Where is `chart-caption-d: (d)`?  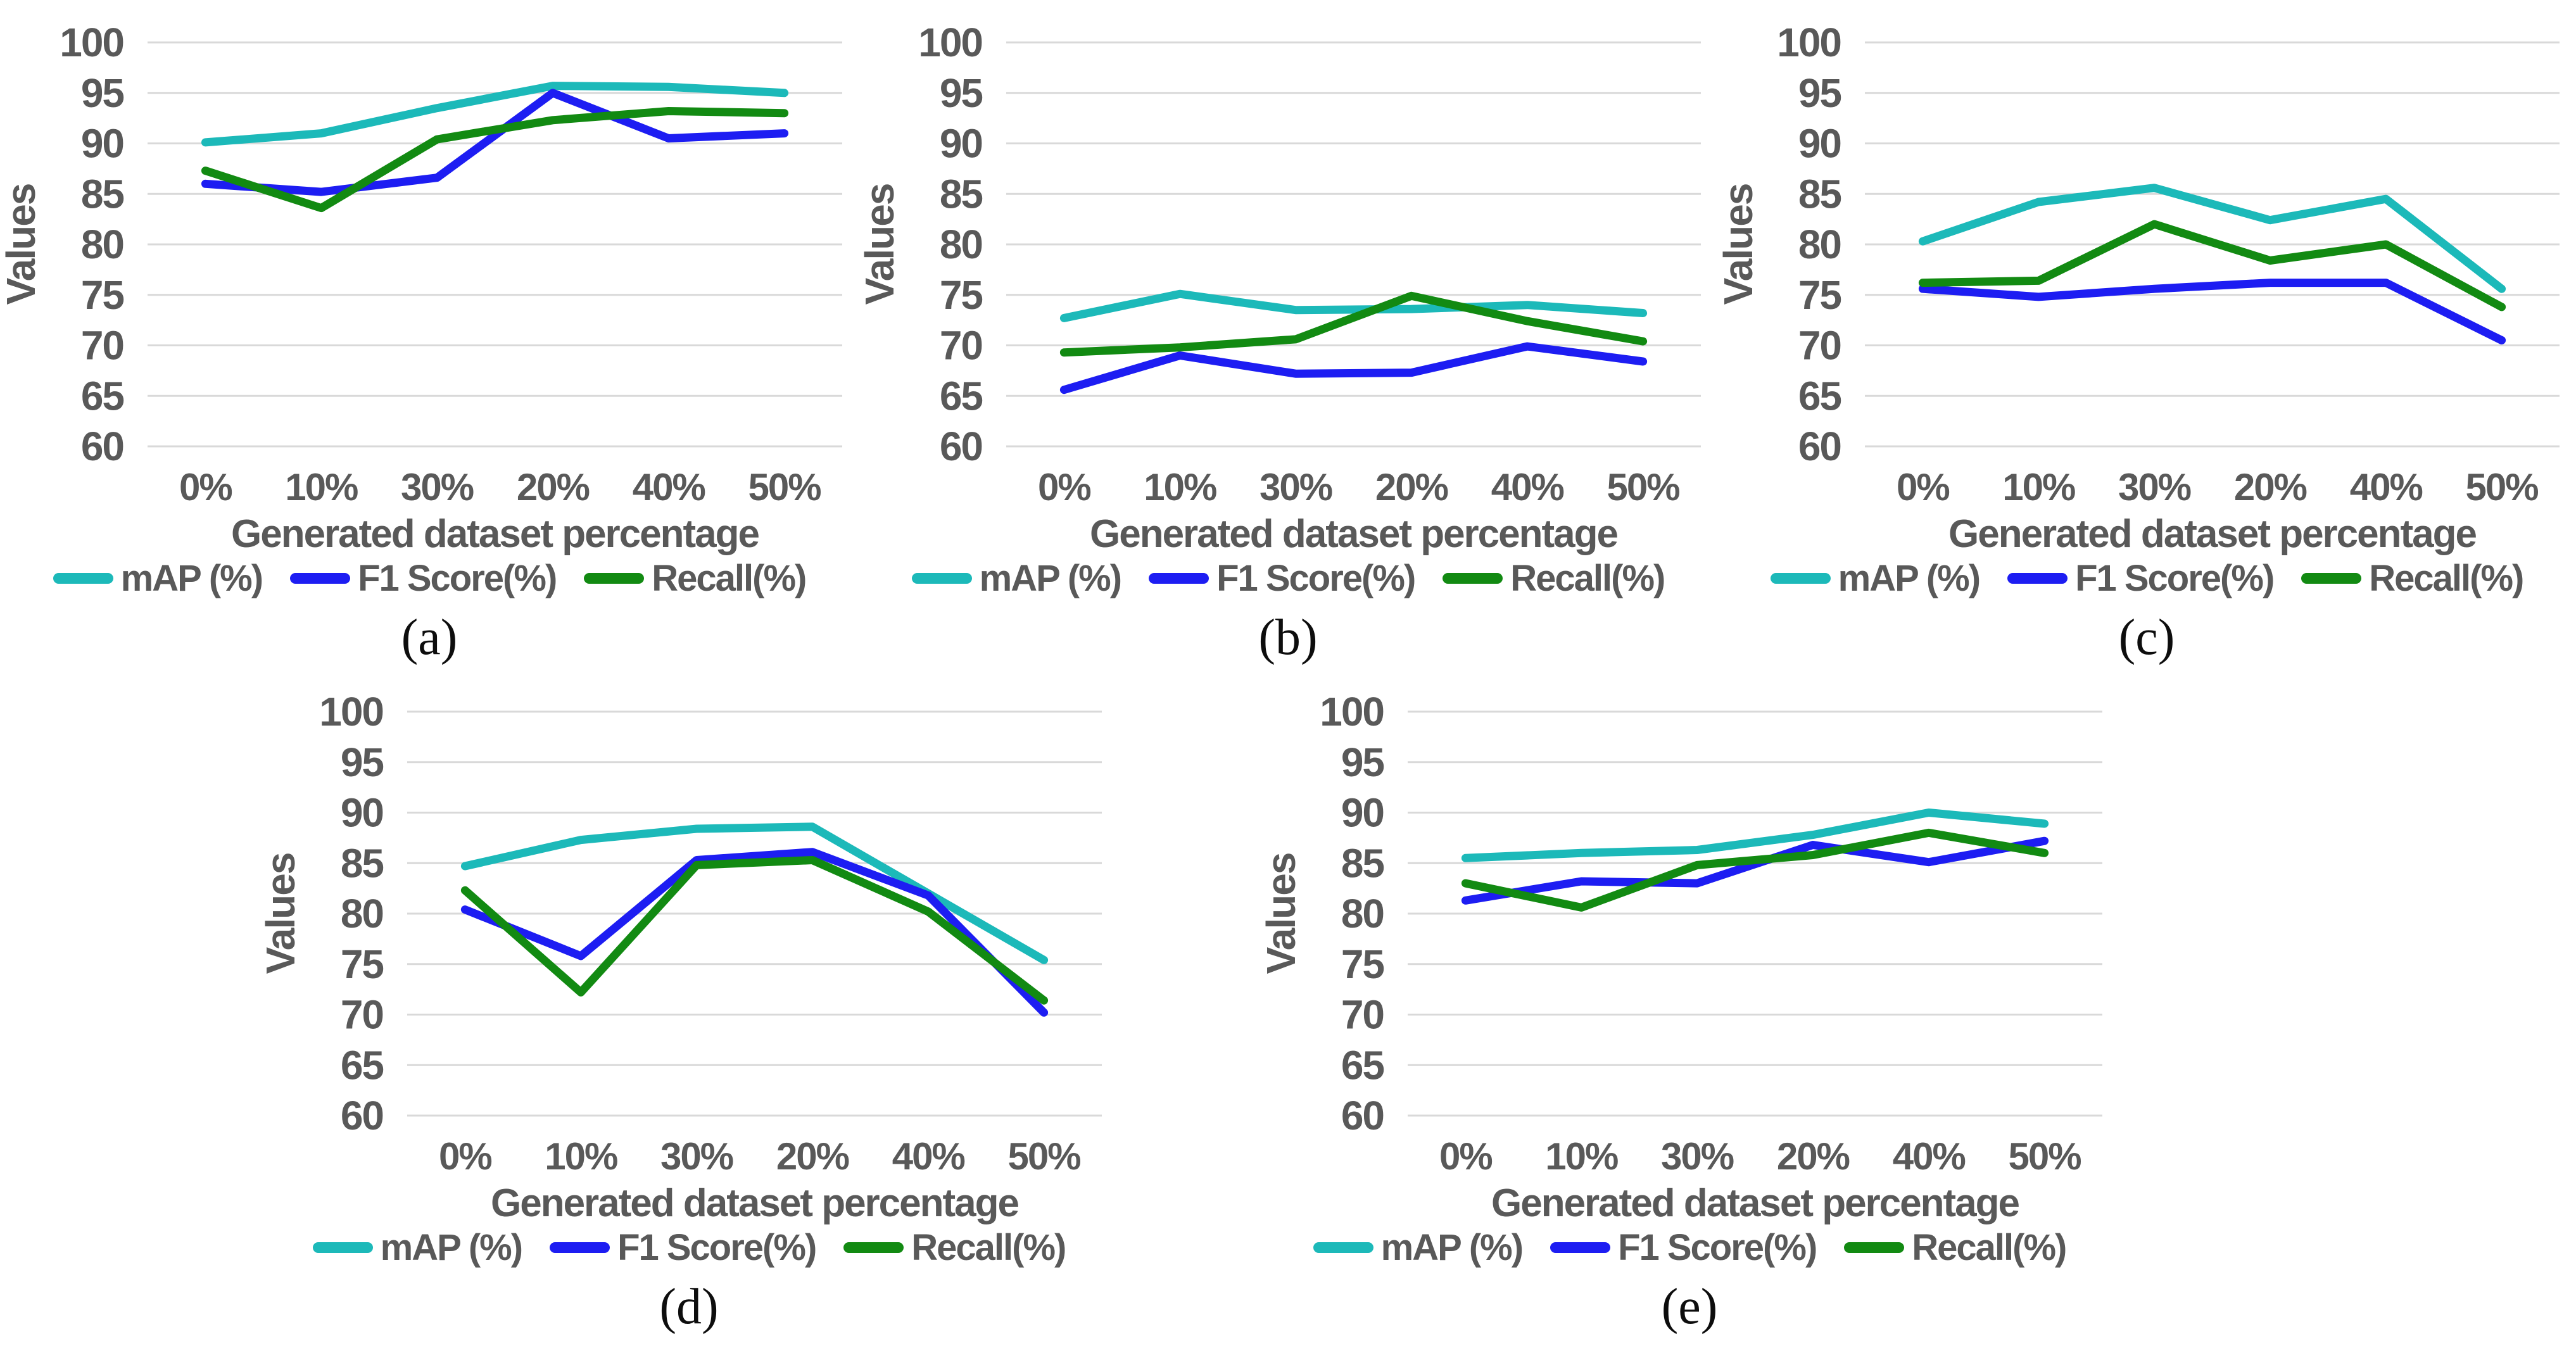 chart-caption-d: (d) is located at coordinates (689, 1307).